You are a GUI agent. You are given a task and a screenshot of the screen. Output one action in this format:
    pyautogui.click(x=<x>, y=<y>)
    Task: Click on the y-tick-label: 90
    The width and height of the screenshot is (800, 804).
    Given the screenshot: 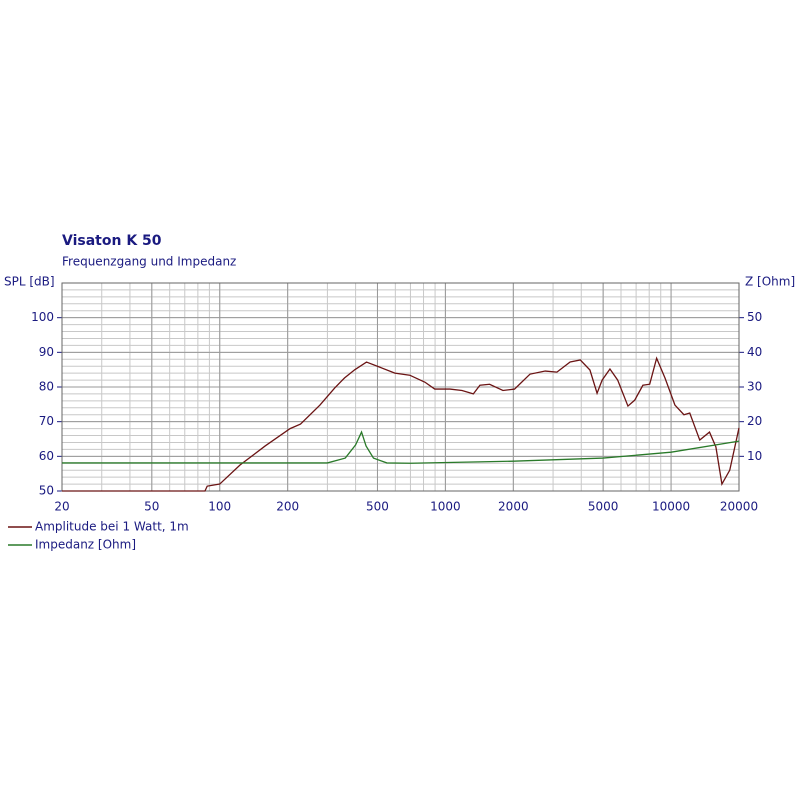 What is the action you would take?
    pyautogui.click(x=46, y=352)
    